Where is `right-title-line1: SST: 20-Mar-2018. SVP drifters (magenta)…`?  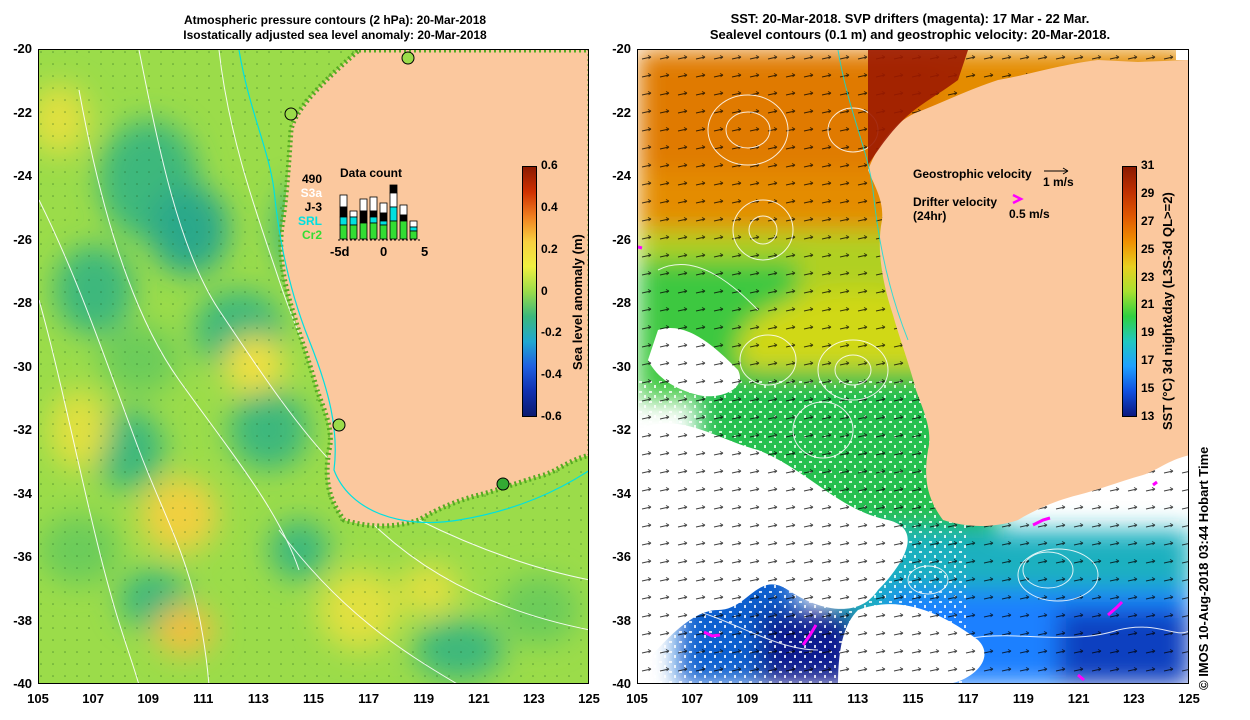 right-title-line1: SST: 20-Mar-2018. SVP drifters (magenta)… is located at coordinates (910, 18).